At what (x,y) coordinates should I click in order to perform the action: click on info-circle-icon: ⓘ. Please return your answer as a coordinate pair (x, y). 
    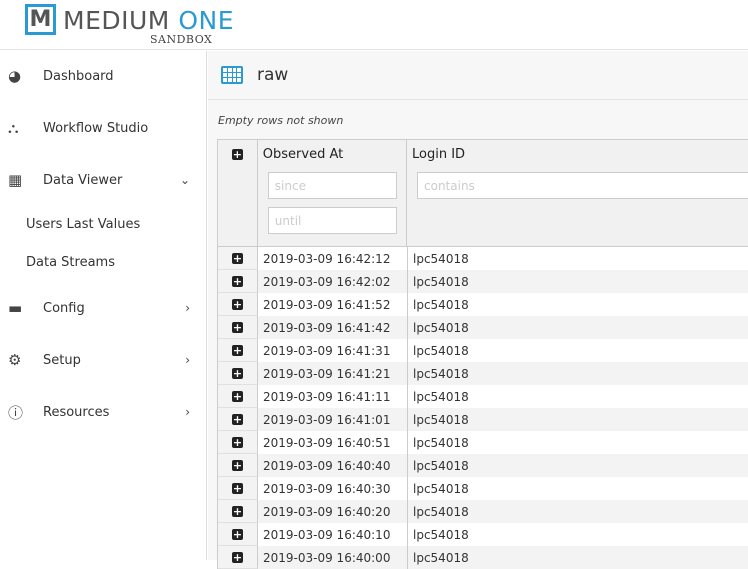
    Looking at the image, I should click on (16, 412).